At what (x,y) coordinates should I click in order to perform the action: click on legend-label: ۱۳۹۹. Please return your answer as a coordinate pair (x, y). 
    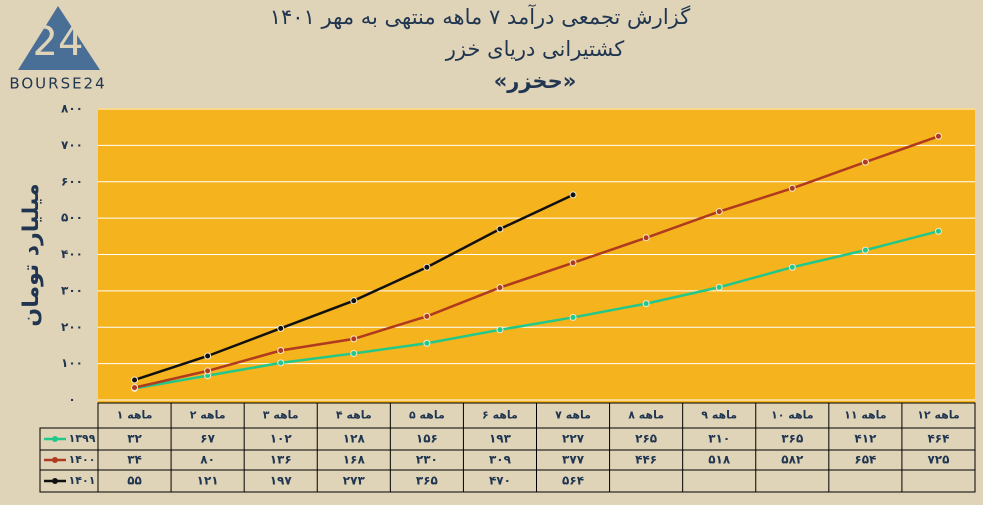
    Looking at the image, I should click on (82, 438).